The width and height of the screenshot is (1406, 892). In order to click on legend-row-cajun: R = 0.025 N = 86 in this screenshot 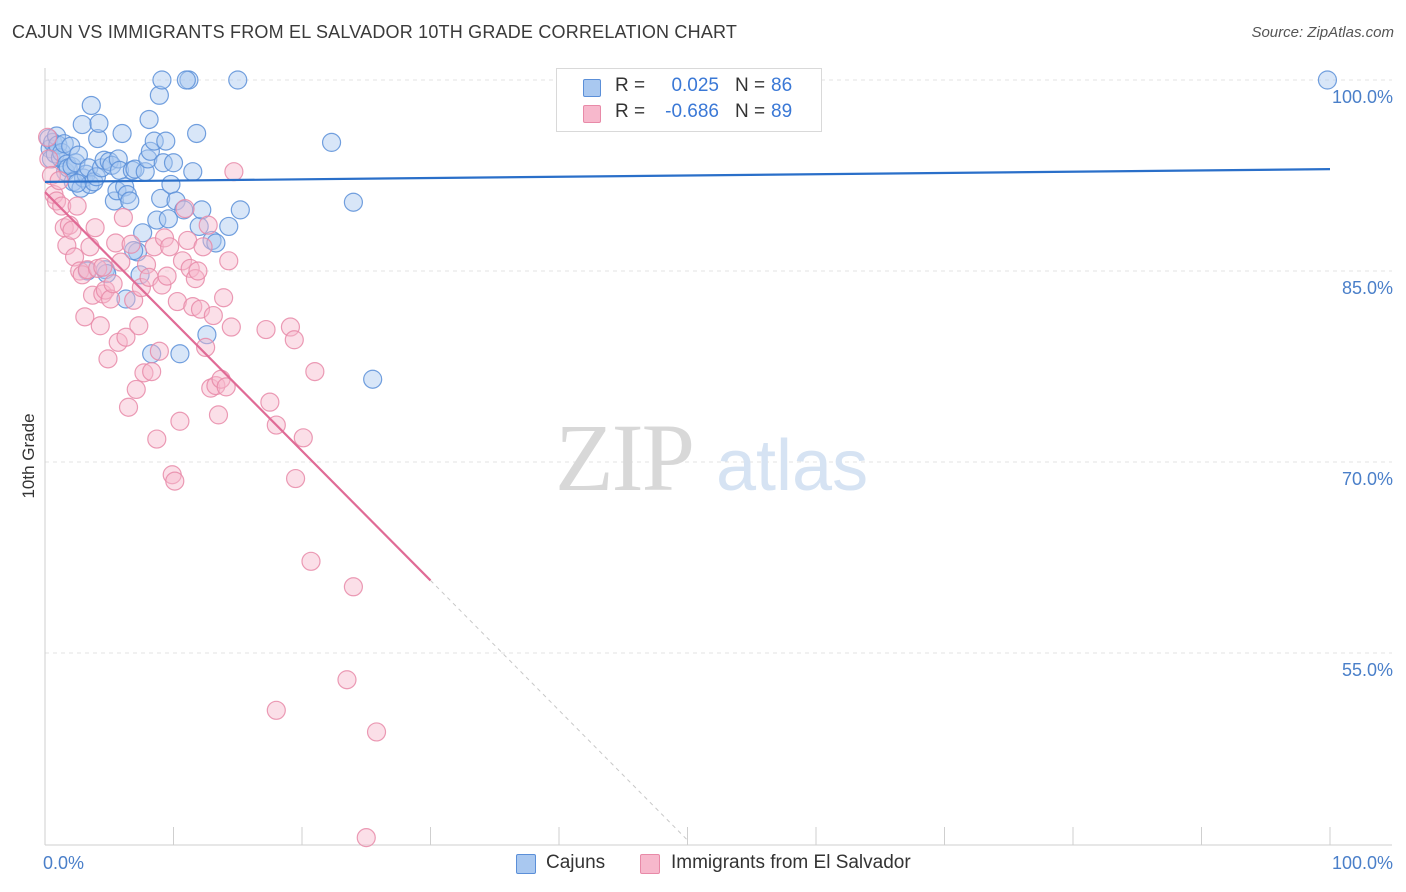, I will do `click(689, 88)`.